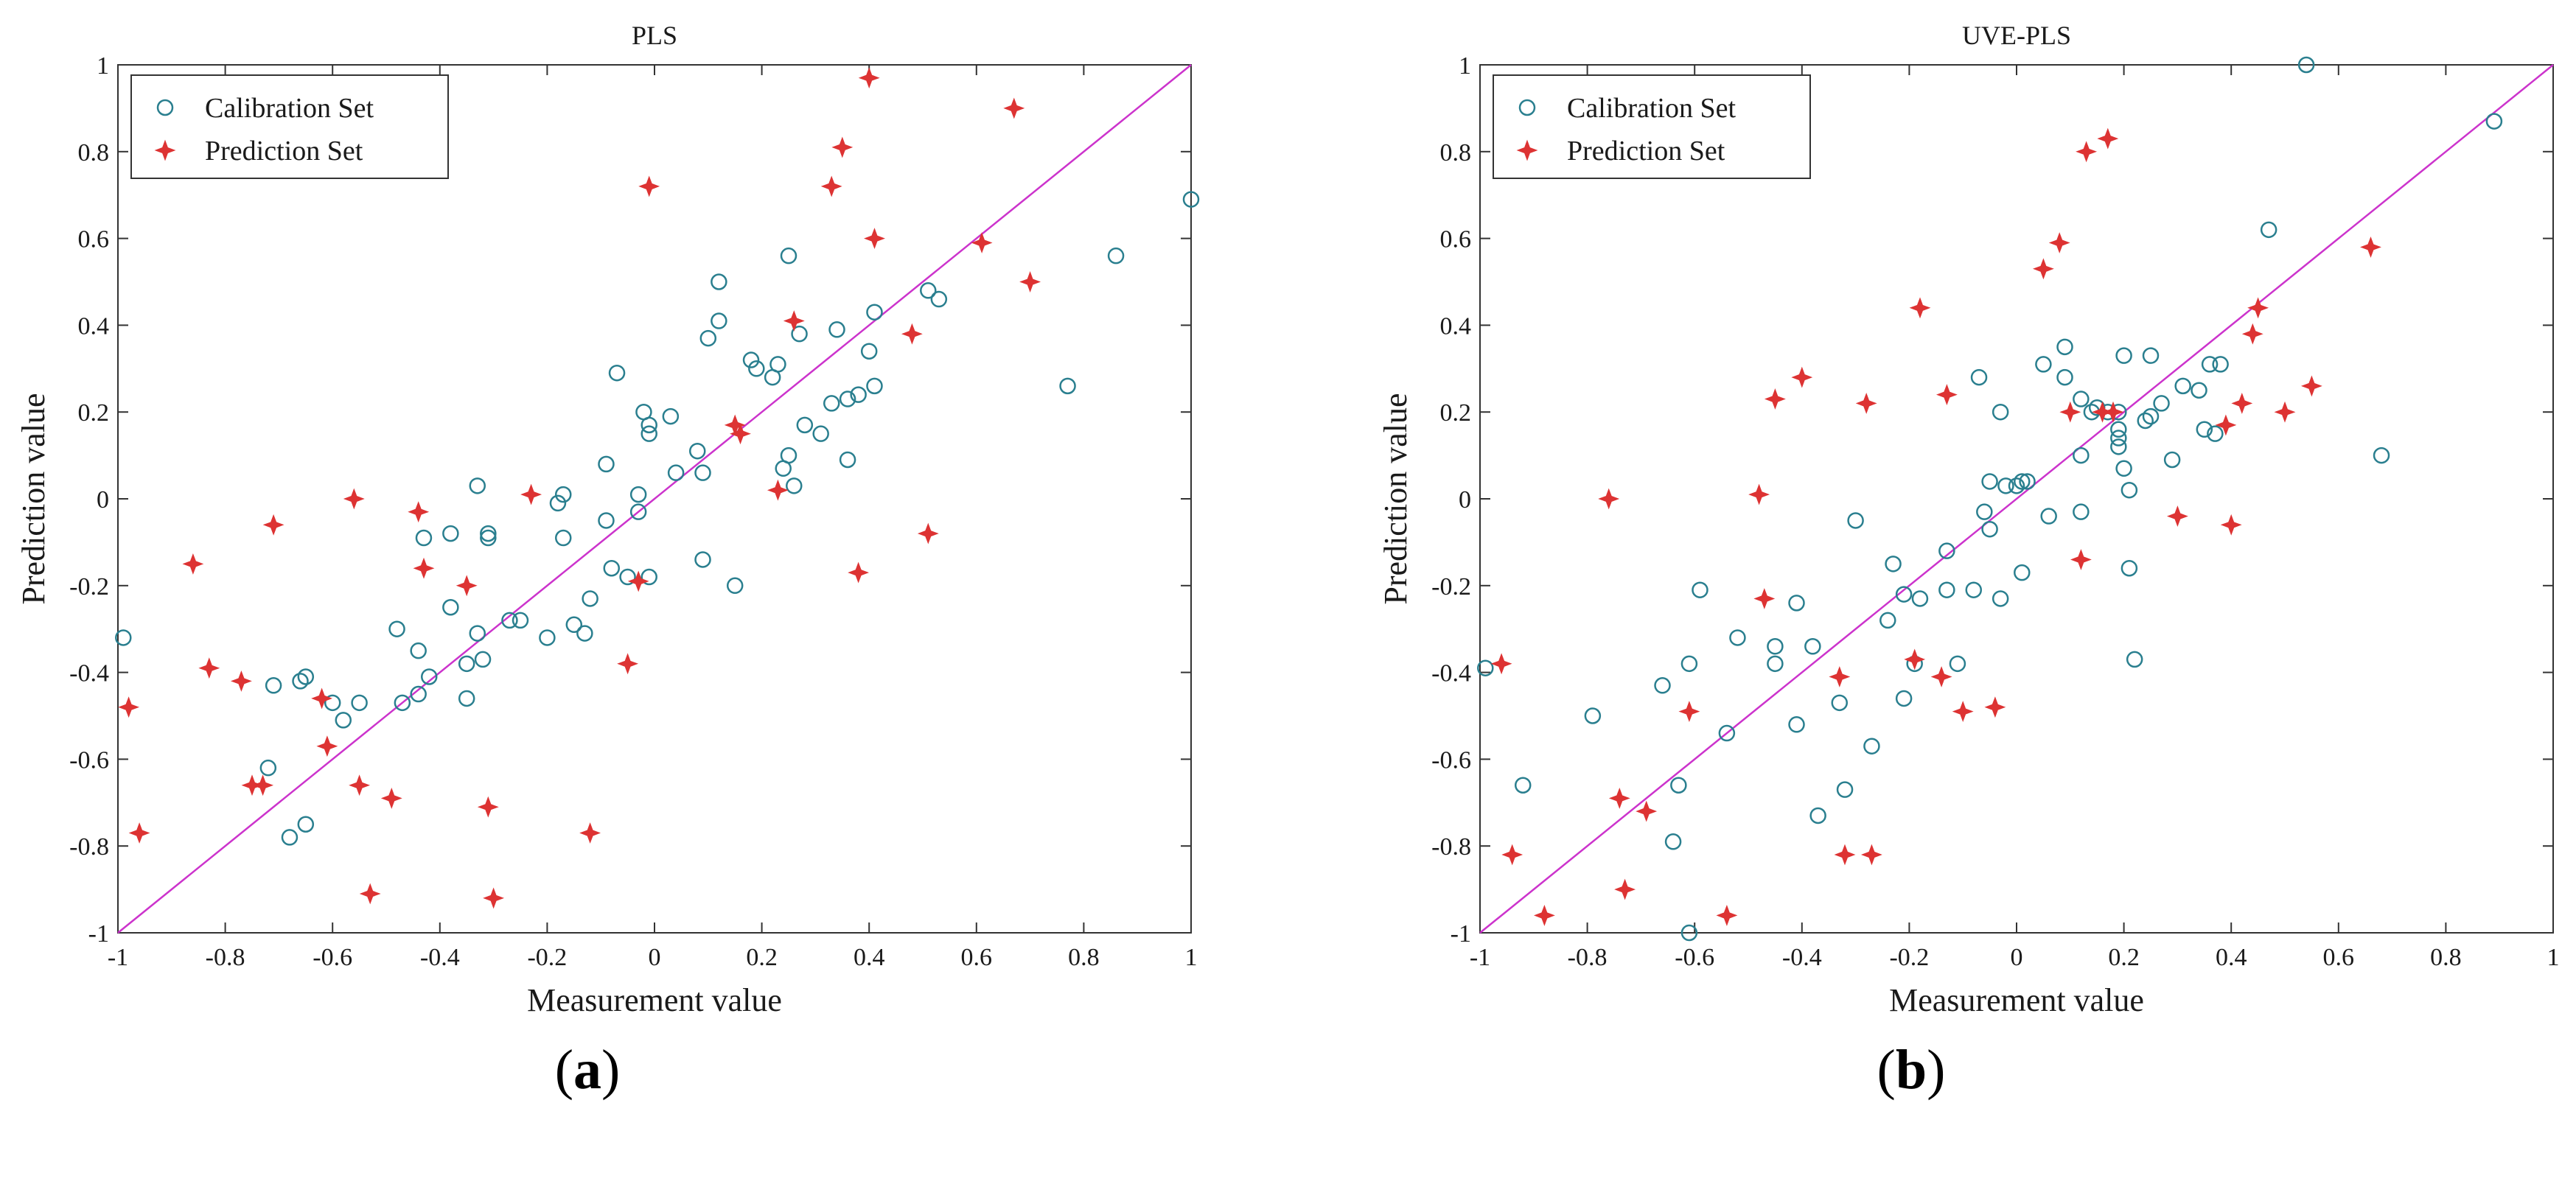 The width and height of the screenshot is (2576, 1187). Describe the element at coordinates (1456, 413) in the screenshot. I see `y-tick-label: 0.2` at that location.